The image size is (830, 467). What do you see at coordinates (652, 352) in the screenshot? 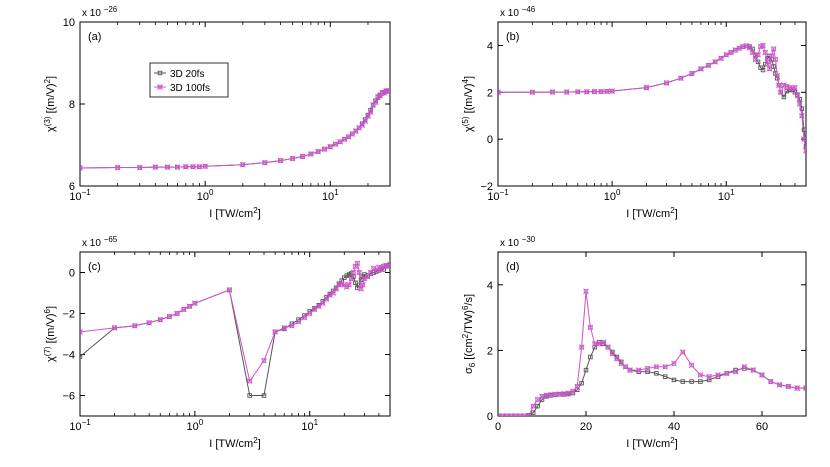
I see `plot-area-d` at bounding box center [652, 352].